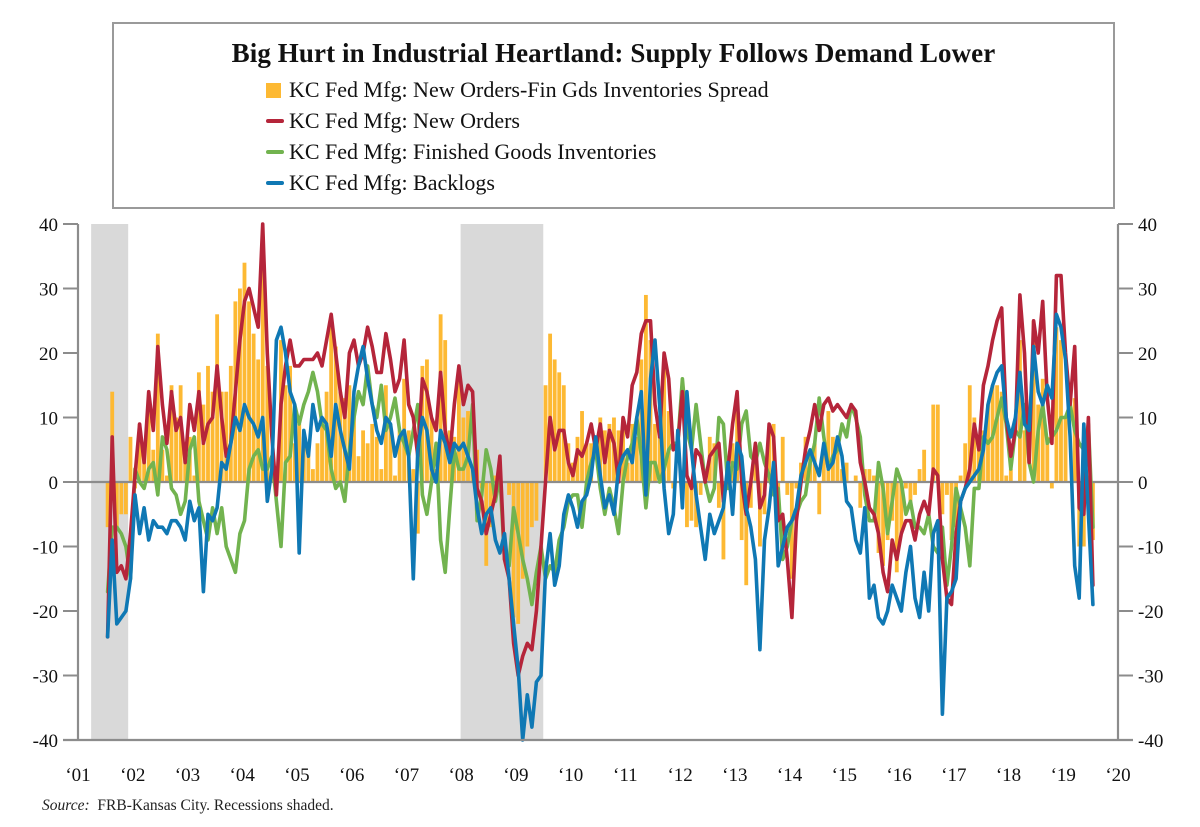  I want to click on x-tick-label: ‘08, so click(460, 775).